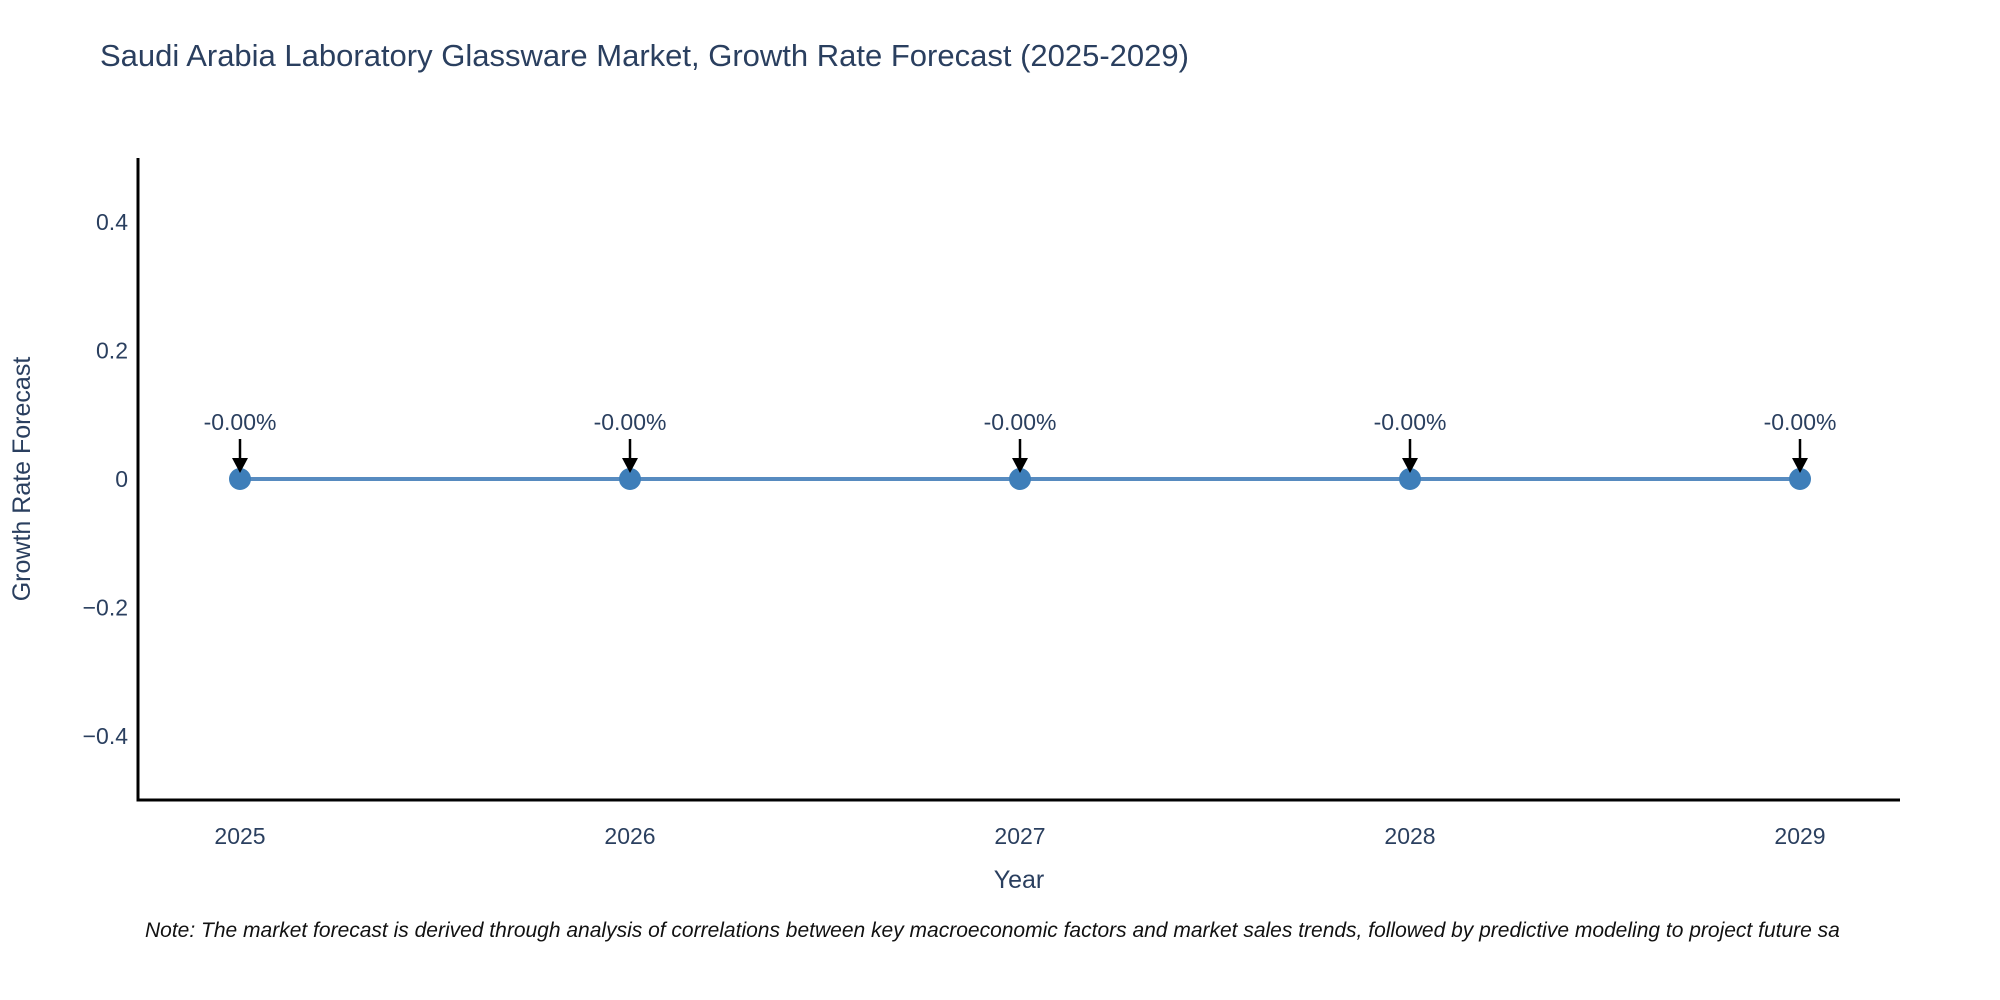  What do you see at coordinates (106, 736) in the screenshot?
I see `y-tick-label: −0.4` at bounding box center [106, 736].